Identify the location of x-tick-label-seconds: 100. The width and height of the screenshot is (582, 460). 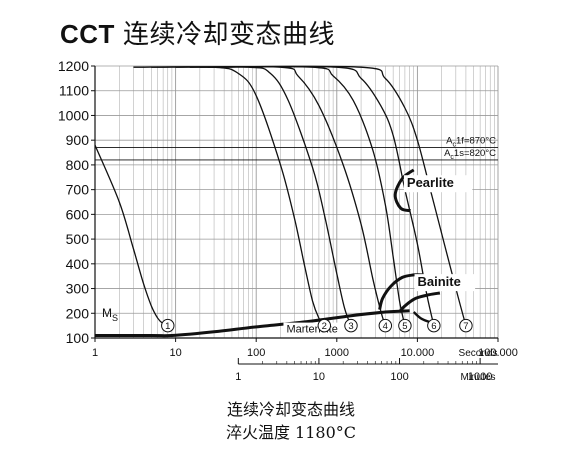
(256, 353).